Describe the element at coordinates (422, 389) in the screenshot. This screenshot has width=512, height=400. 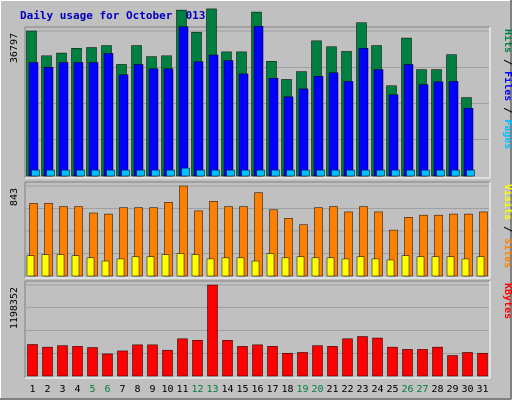
I see `x-tick-label: 27` at that location.